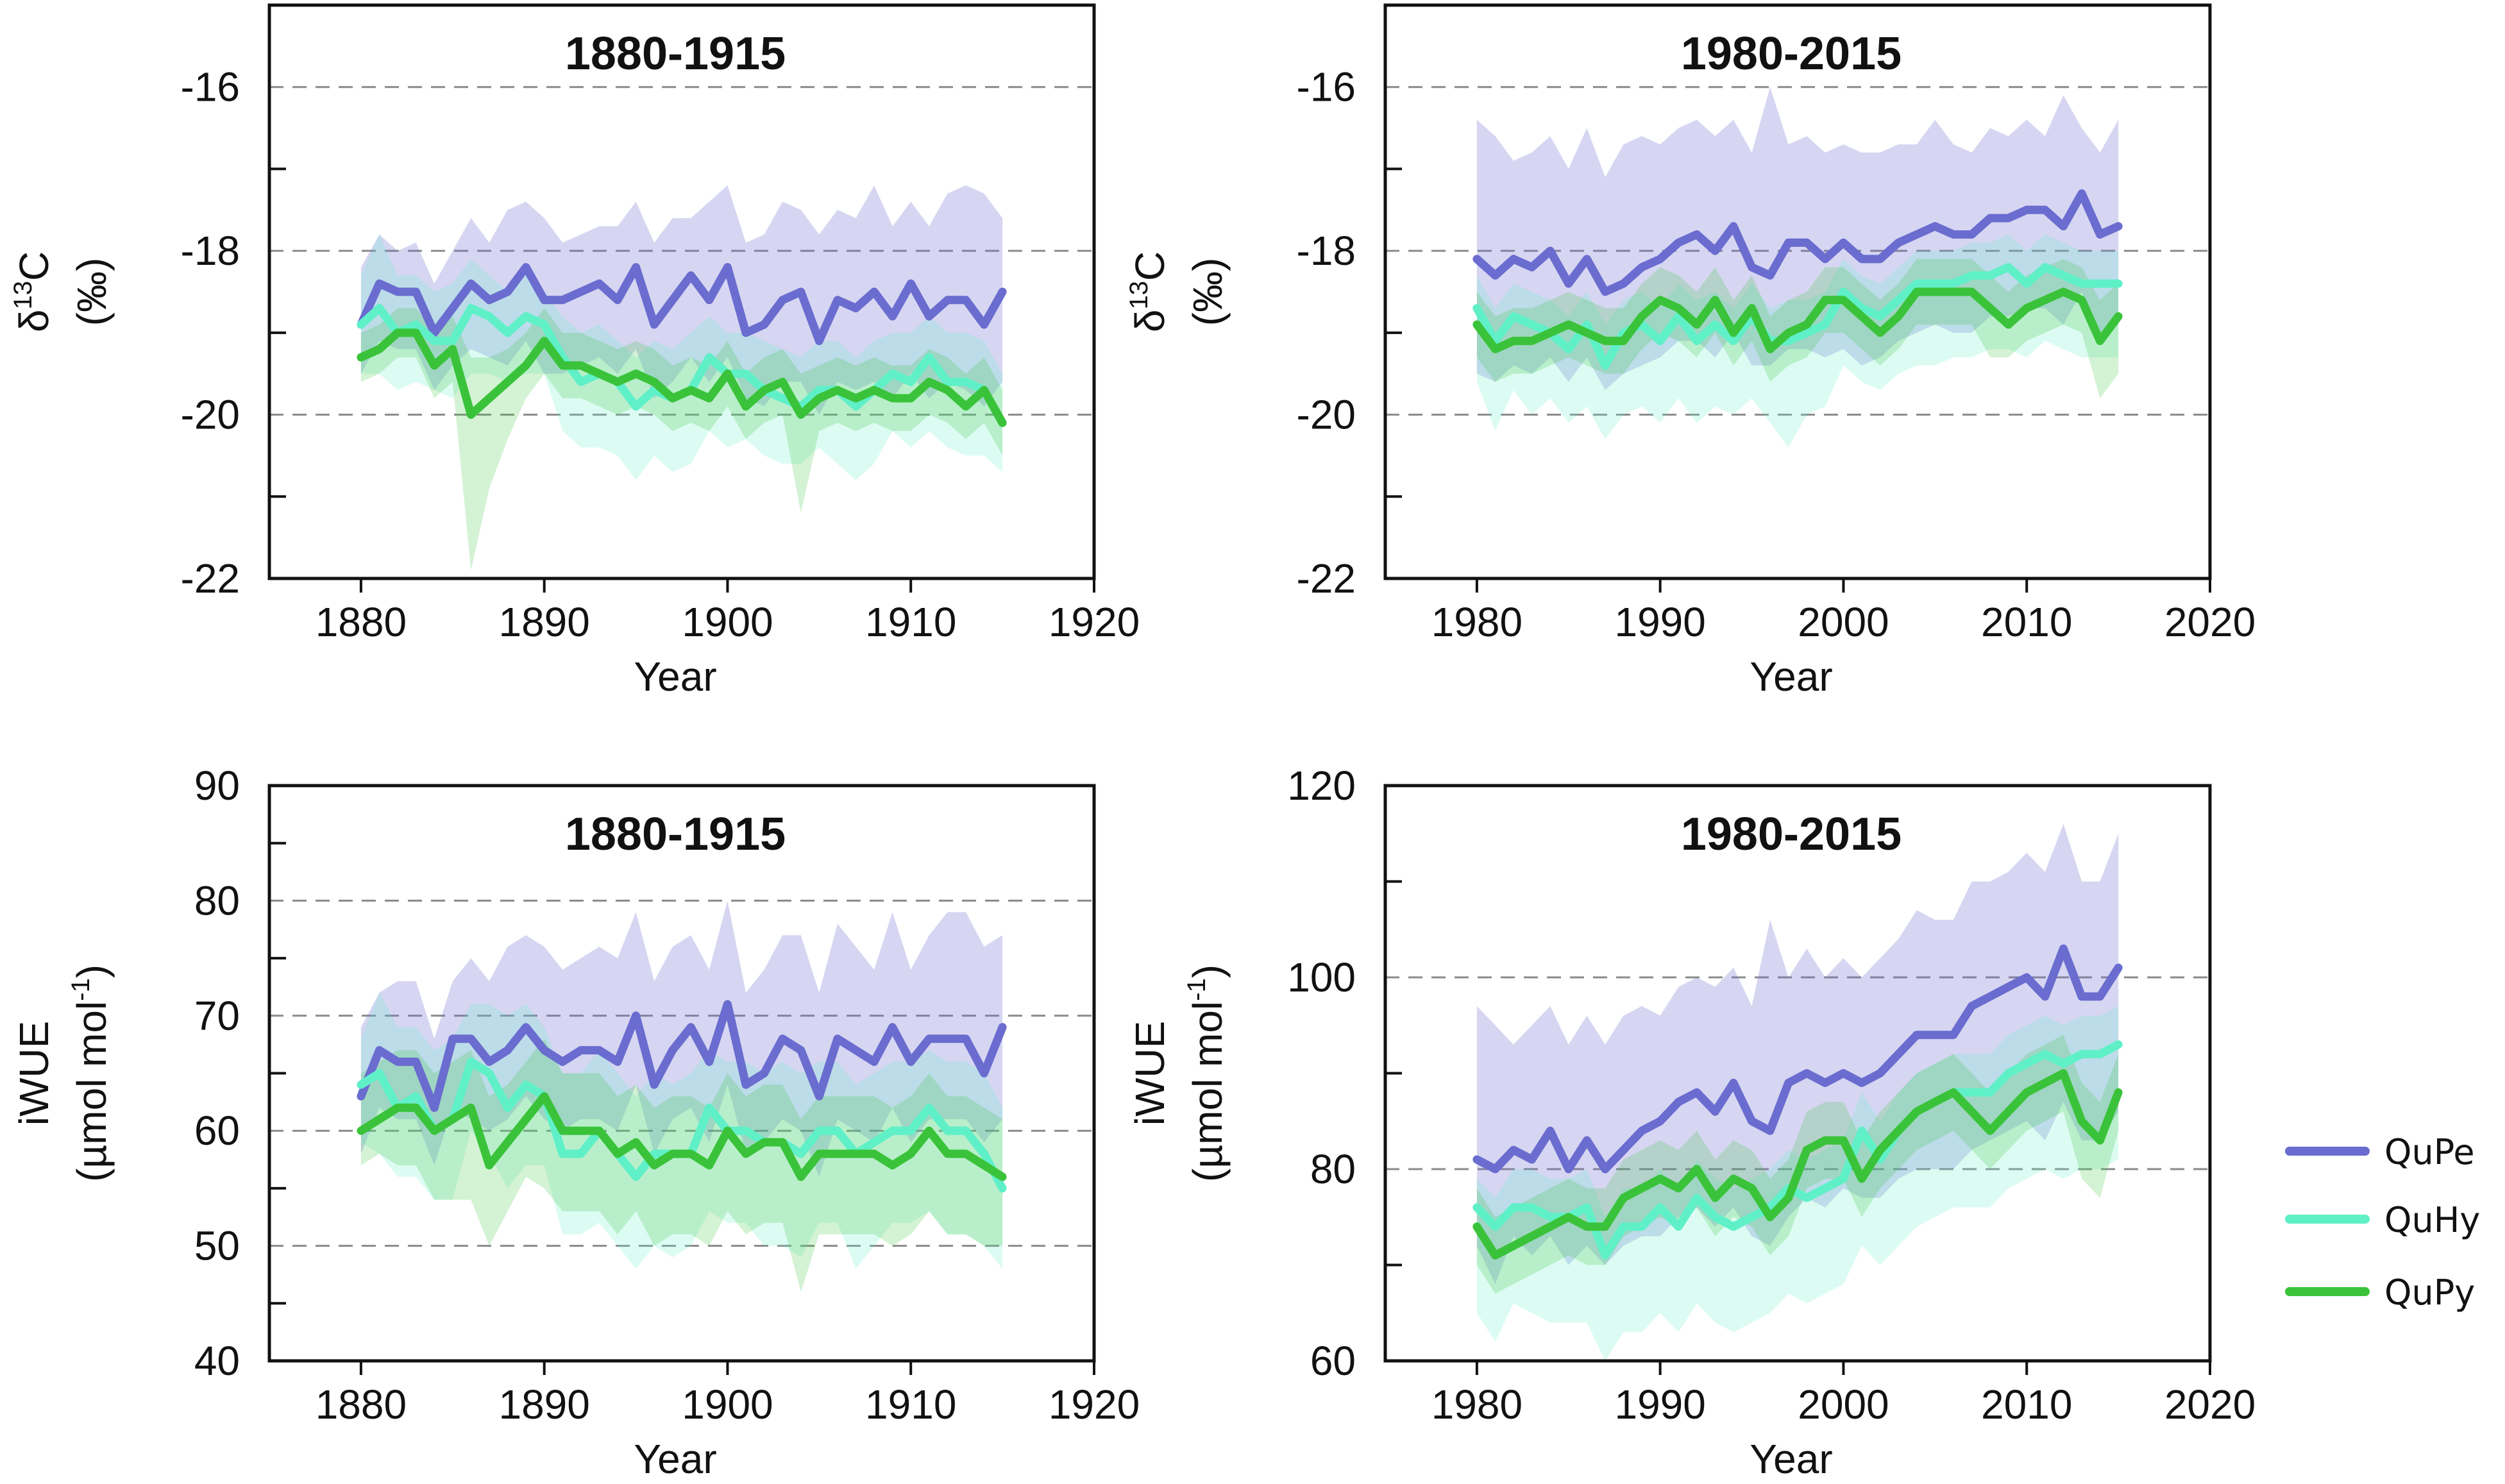 The image size is (2505, 1484). Describe the element at coordinates (2429, 1292) in the screenshot. I see `legend-label-qupy: QuPy` at that location.